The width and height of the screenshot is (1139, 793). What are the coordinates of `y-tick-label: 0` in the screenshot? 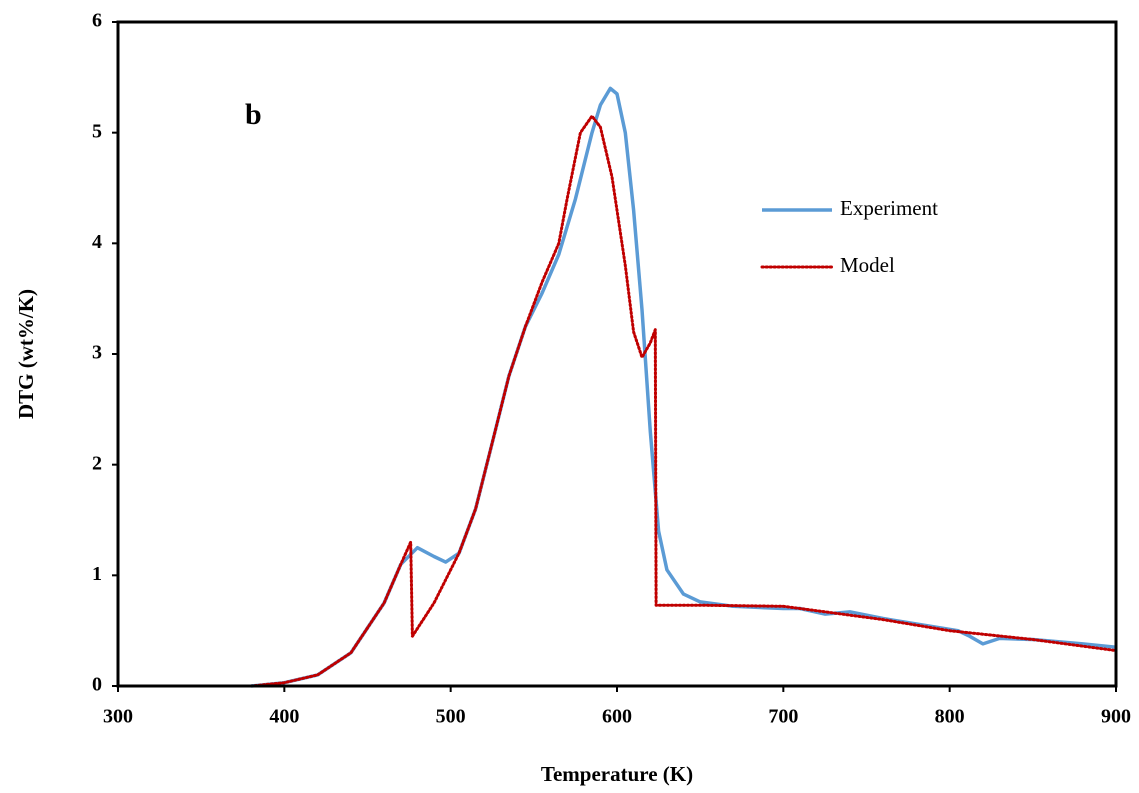 It's located at (97, 685).